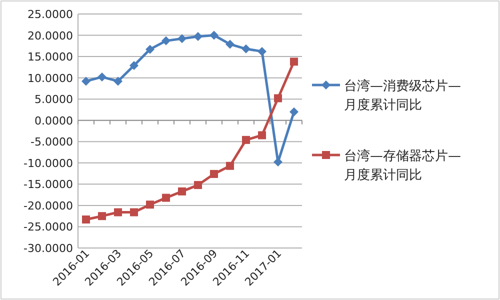 The image size is (500, 300). Describe the element at coordinates (50, 57) in the screenshot. I see `y-tick-label: 15.0000` at that location.